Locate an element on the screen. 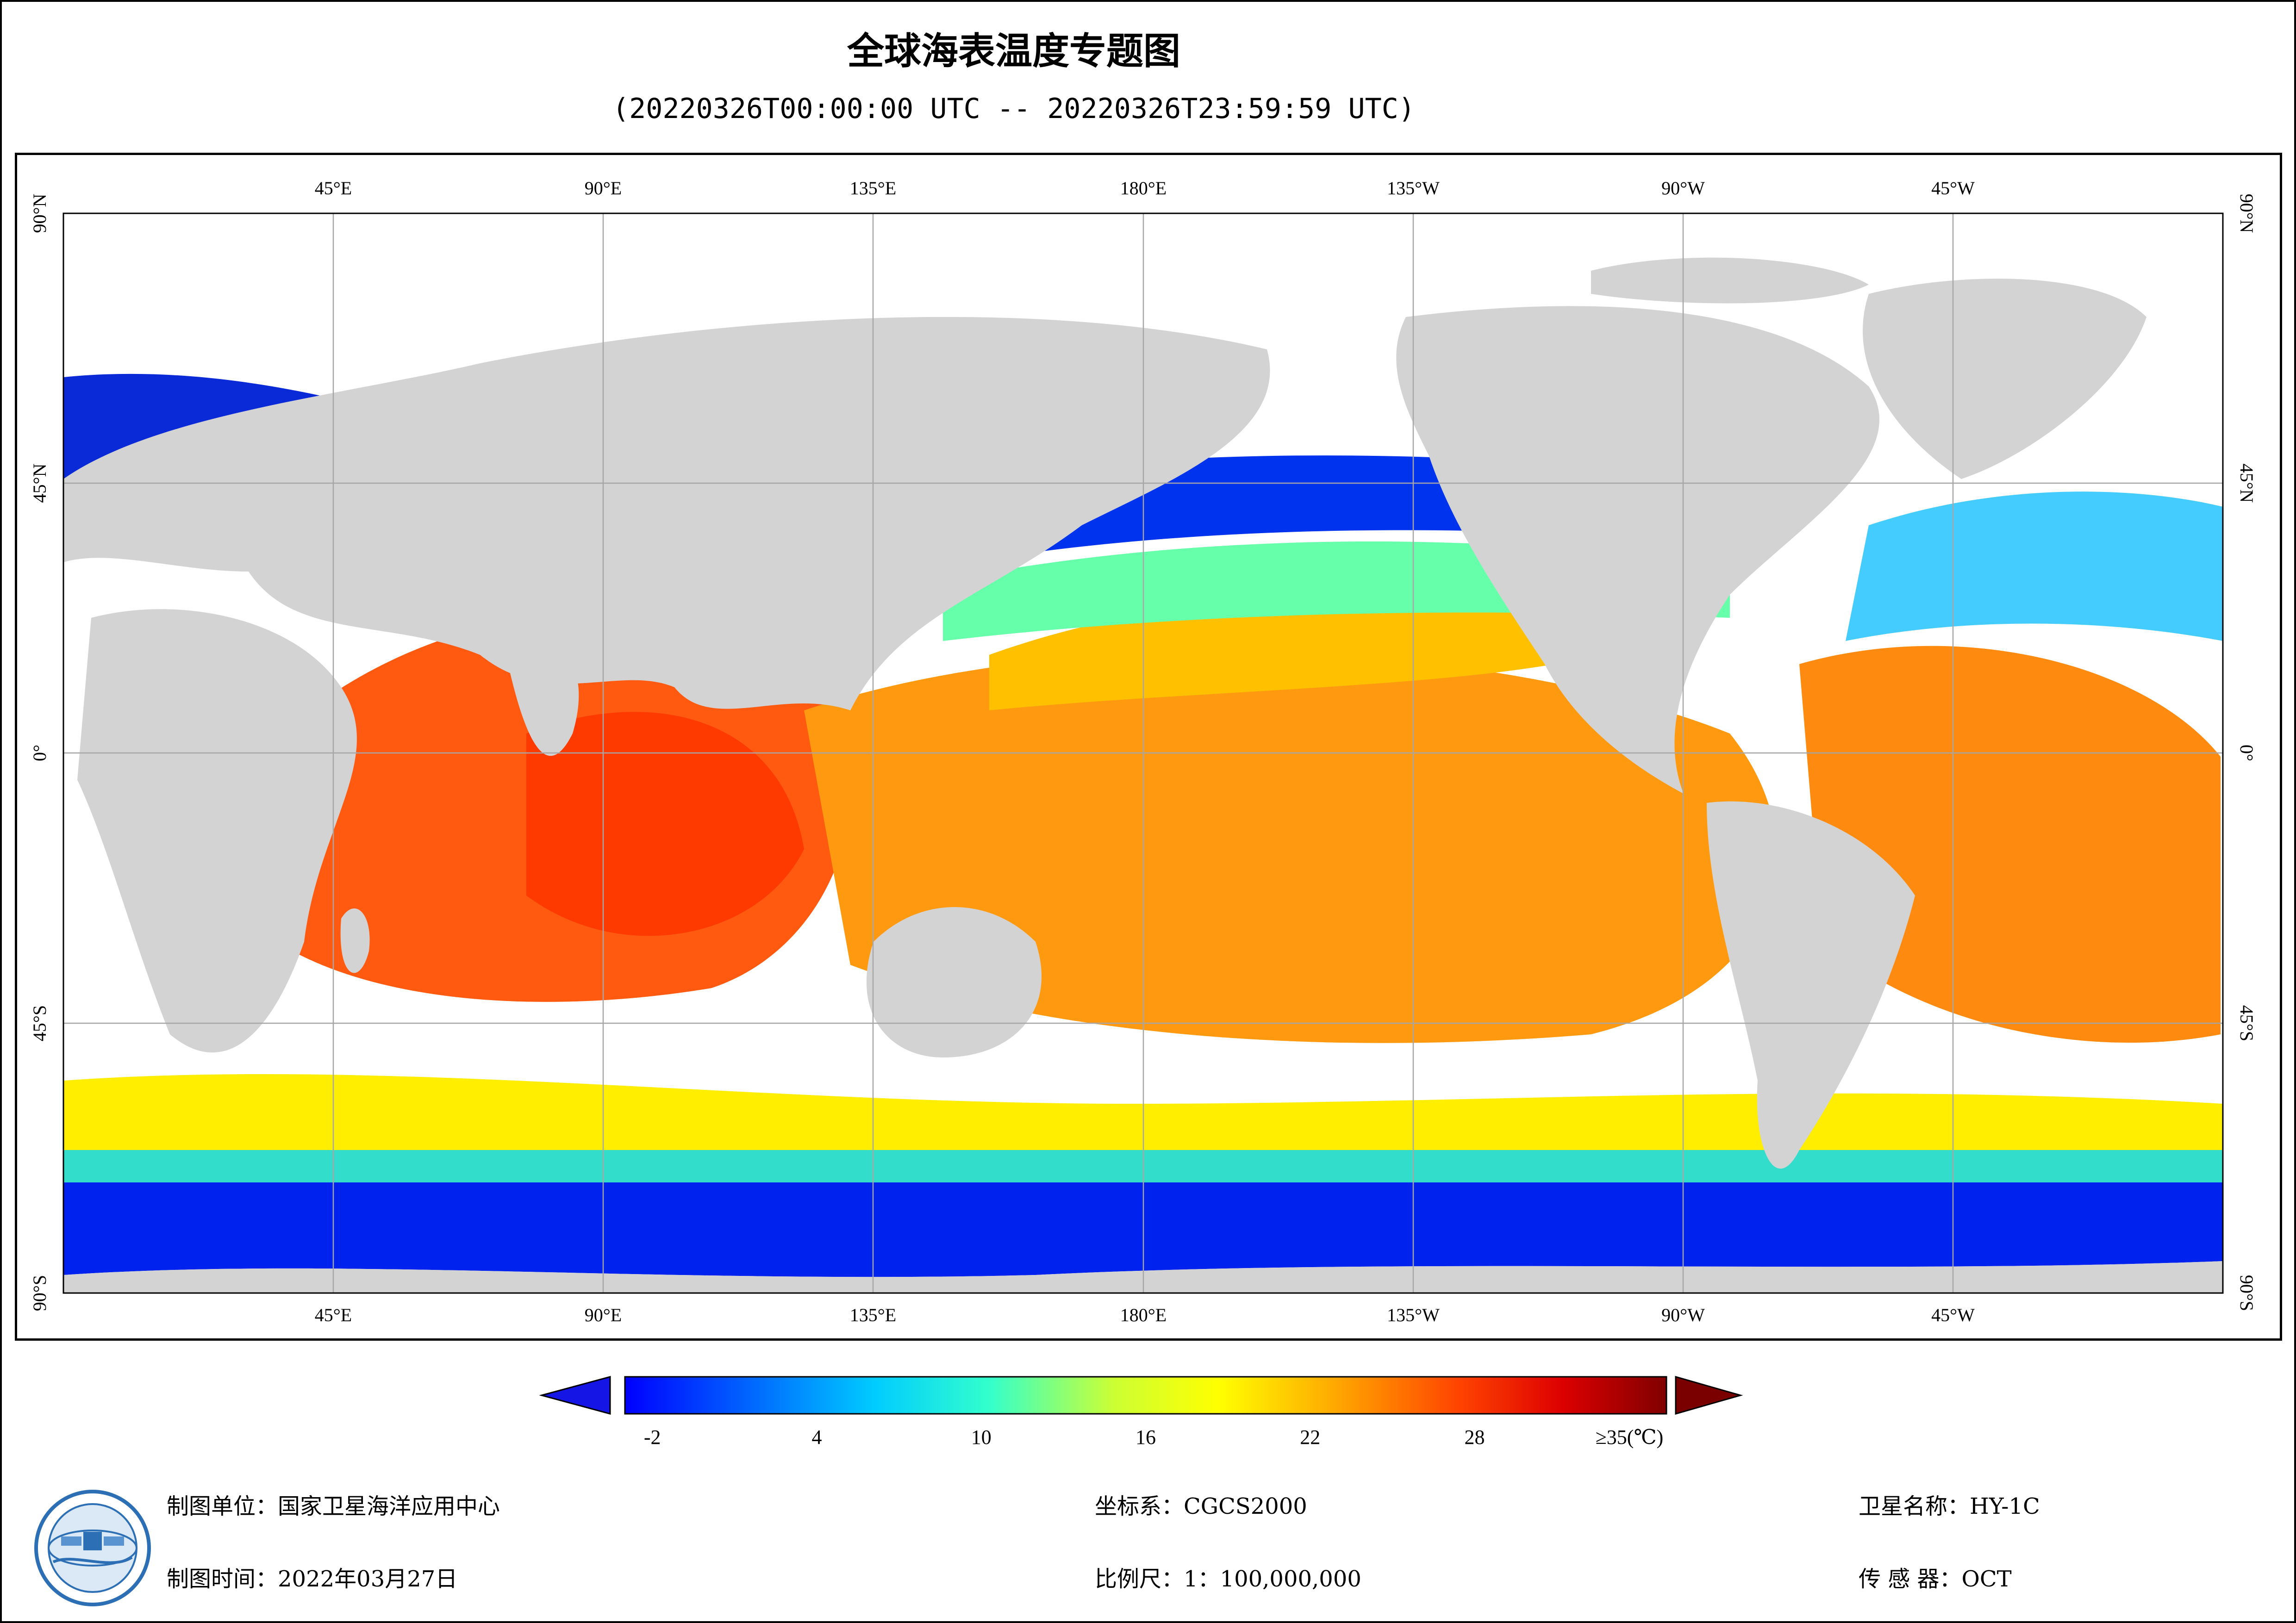  lon-label-bottom: 90°E is located at coordinates (603, 1315).